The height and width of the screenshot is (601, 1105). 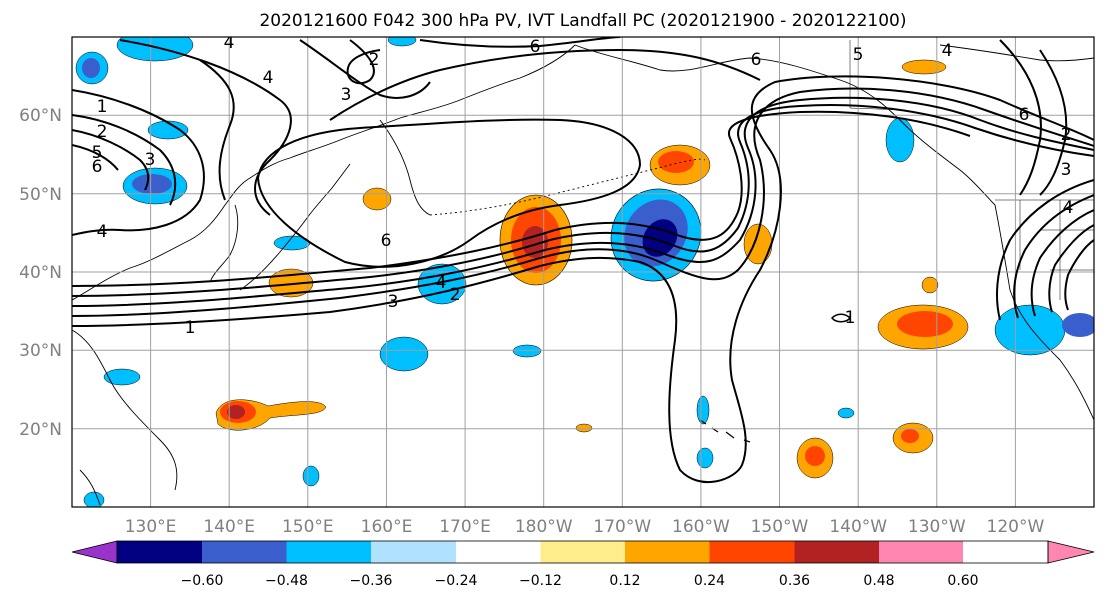 What do you see at coordinates (94, 552) in the screenshot?
I see `colorbar-min-extension` at bounding box center [94, 552].